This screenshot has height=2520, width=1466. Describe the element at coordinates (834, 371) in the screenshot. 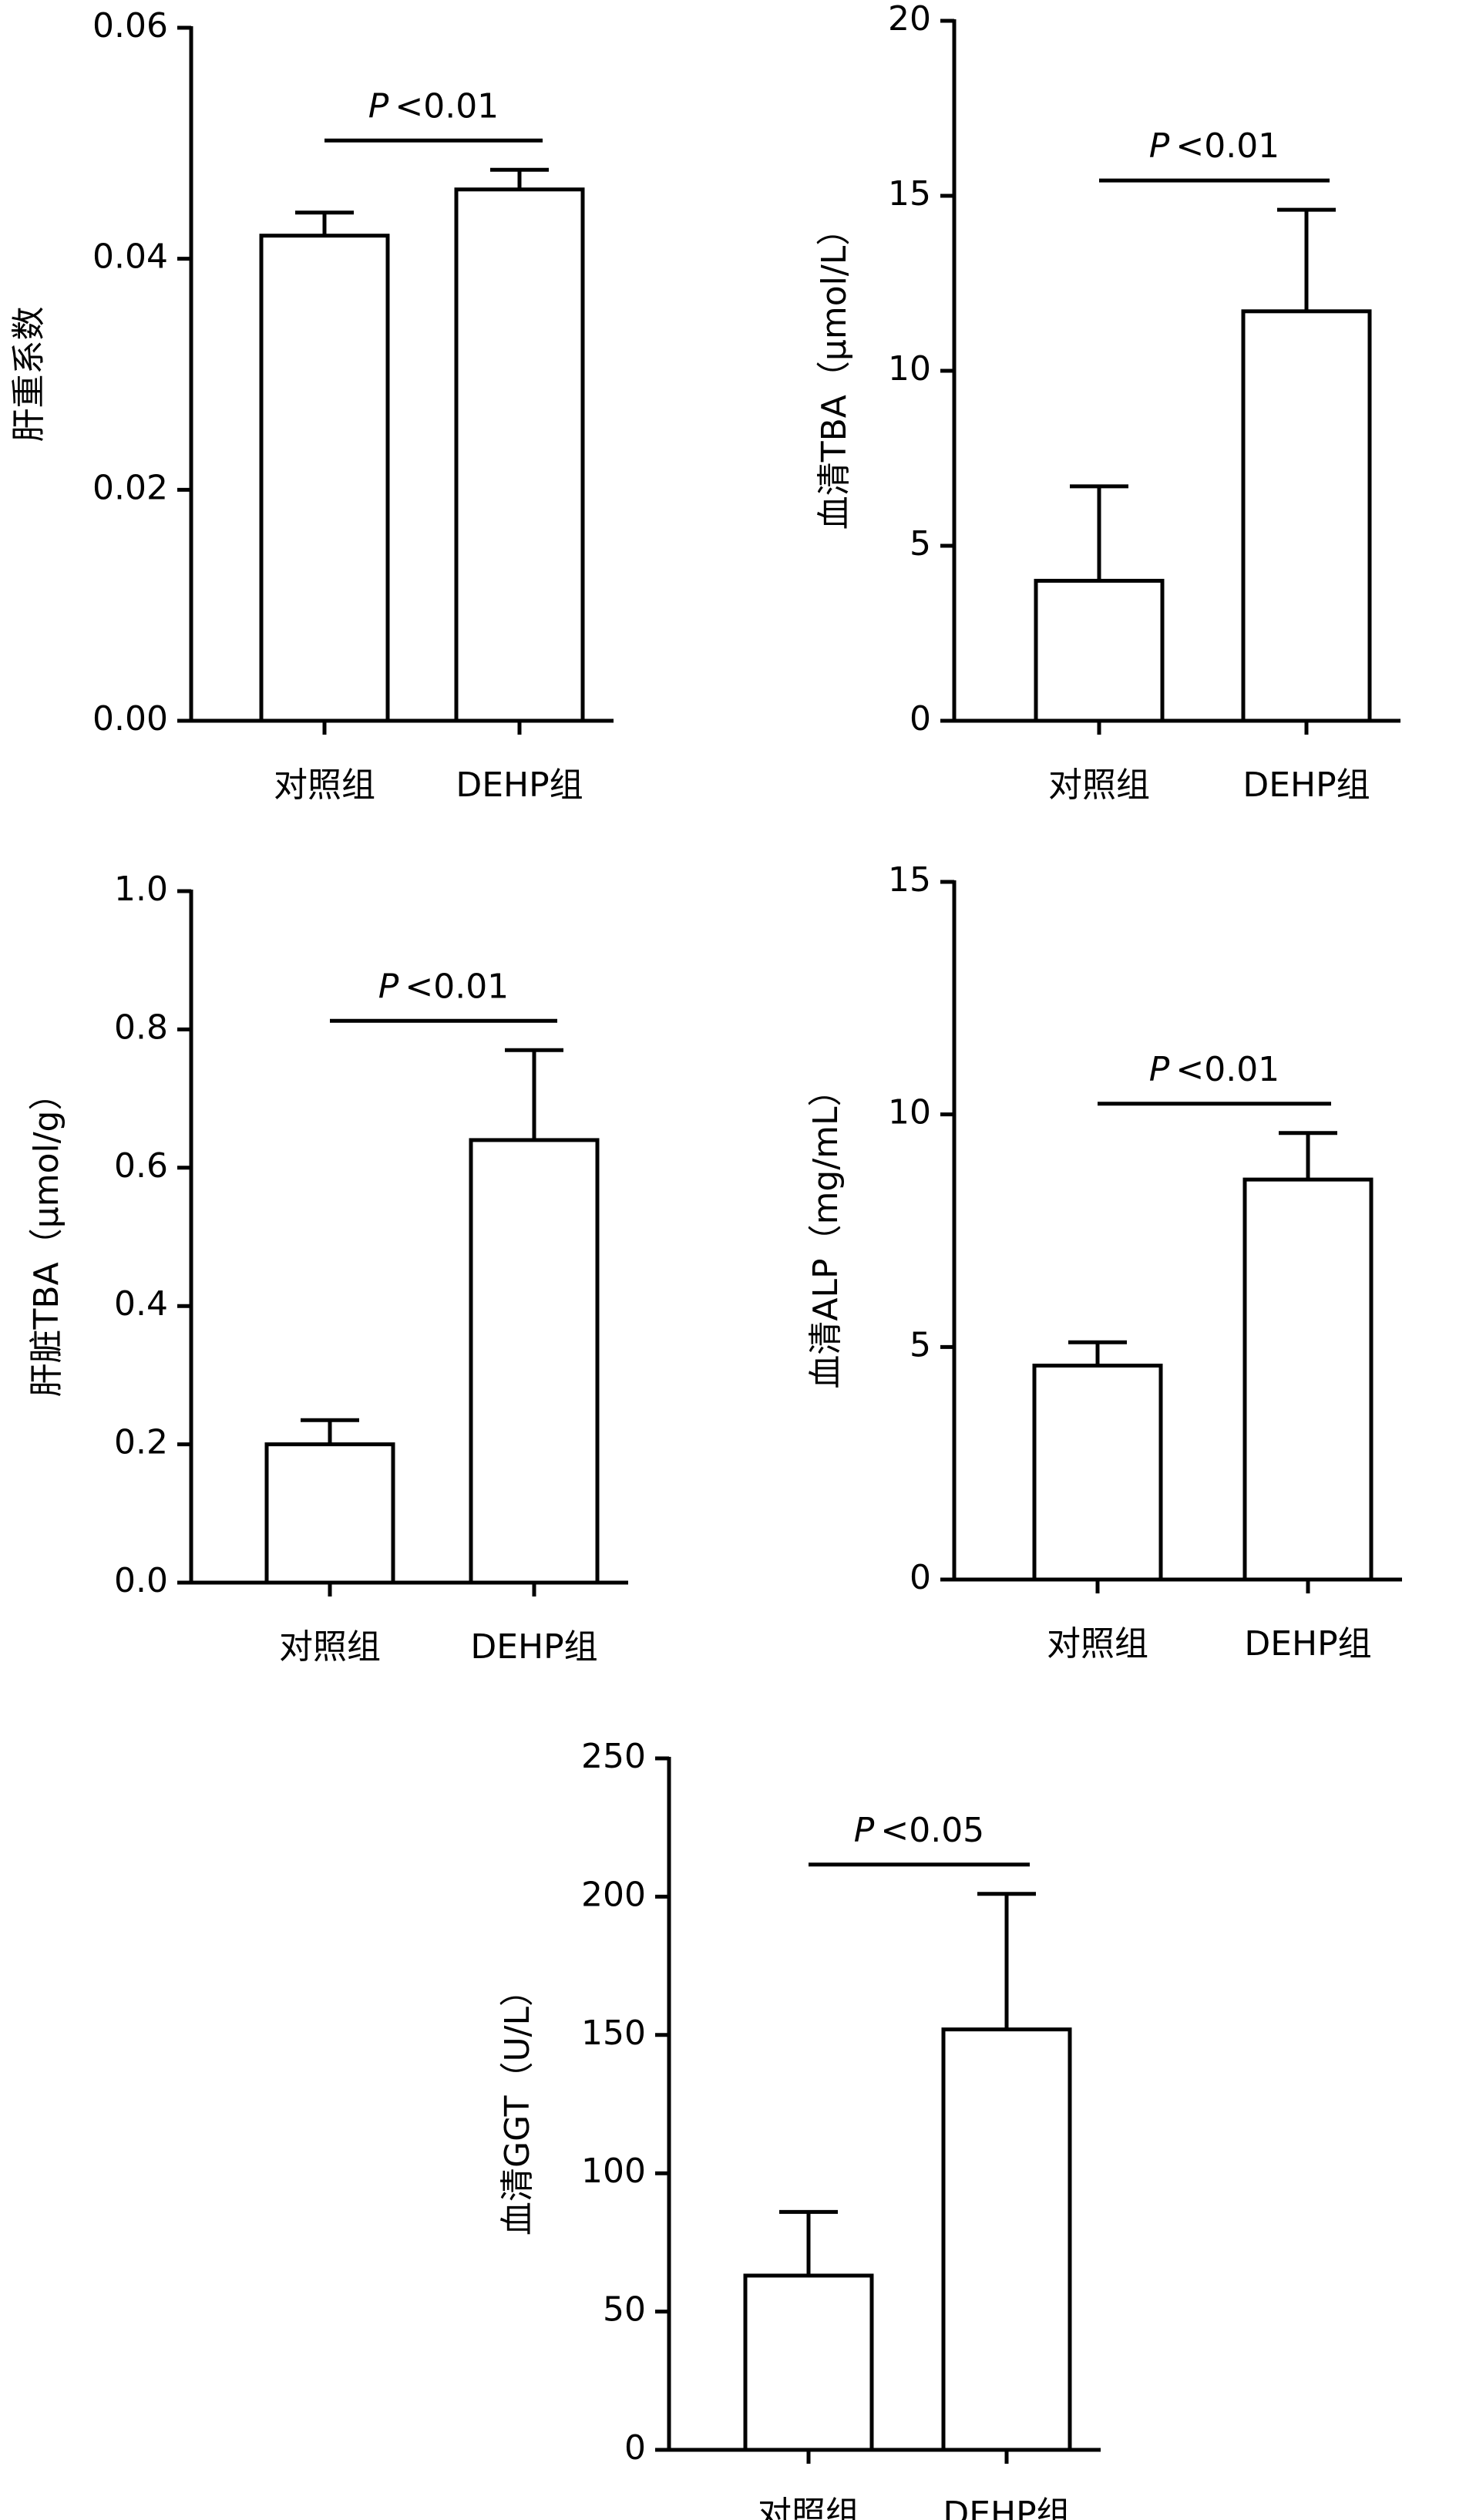

I see `y-axis-label: 血清TBA（μmol/L）` at that location.